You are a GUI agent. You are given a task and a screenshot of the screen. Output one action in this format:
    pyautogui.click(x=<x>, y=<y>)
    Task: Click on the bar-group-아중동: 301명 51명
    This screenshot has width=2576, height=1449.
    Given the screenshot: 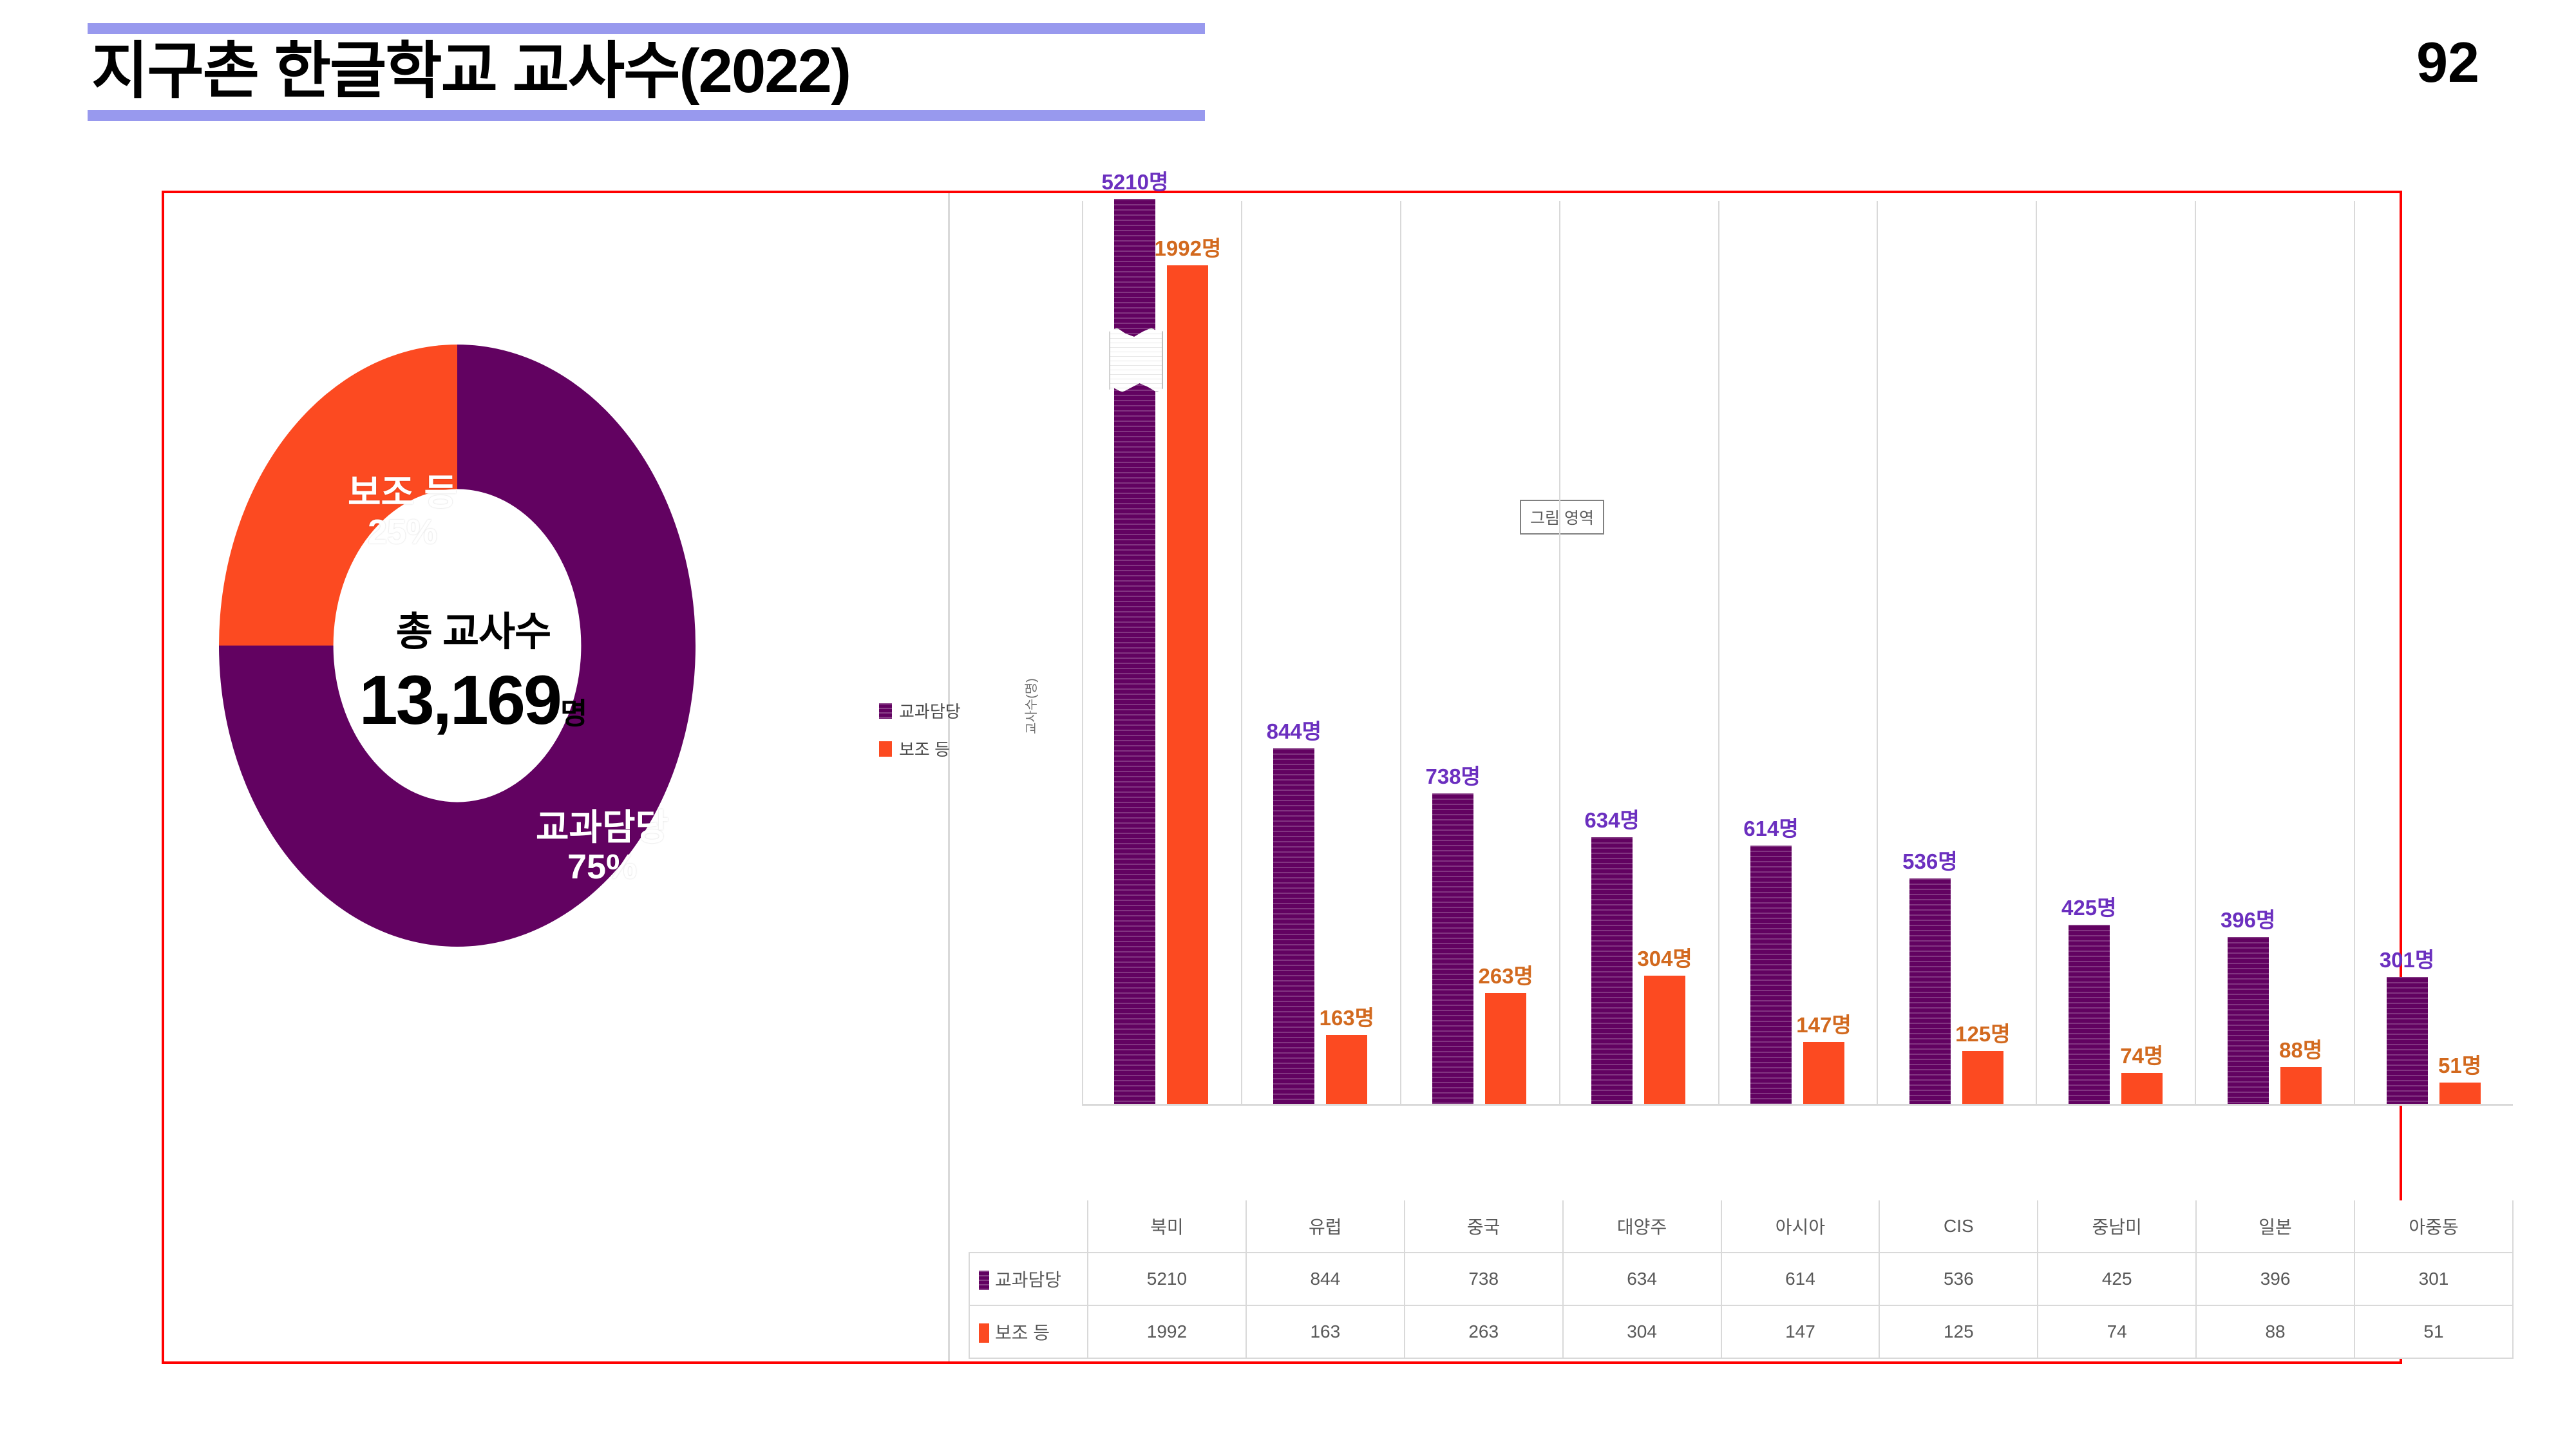 What is the action you would take?
    pyautogui.click(x=2433, y=652)
    